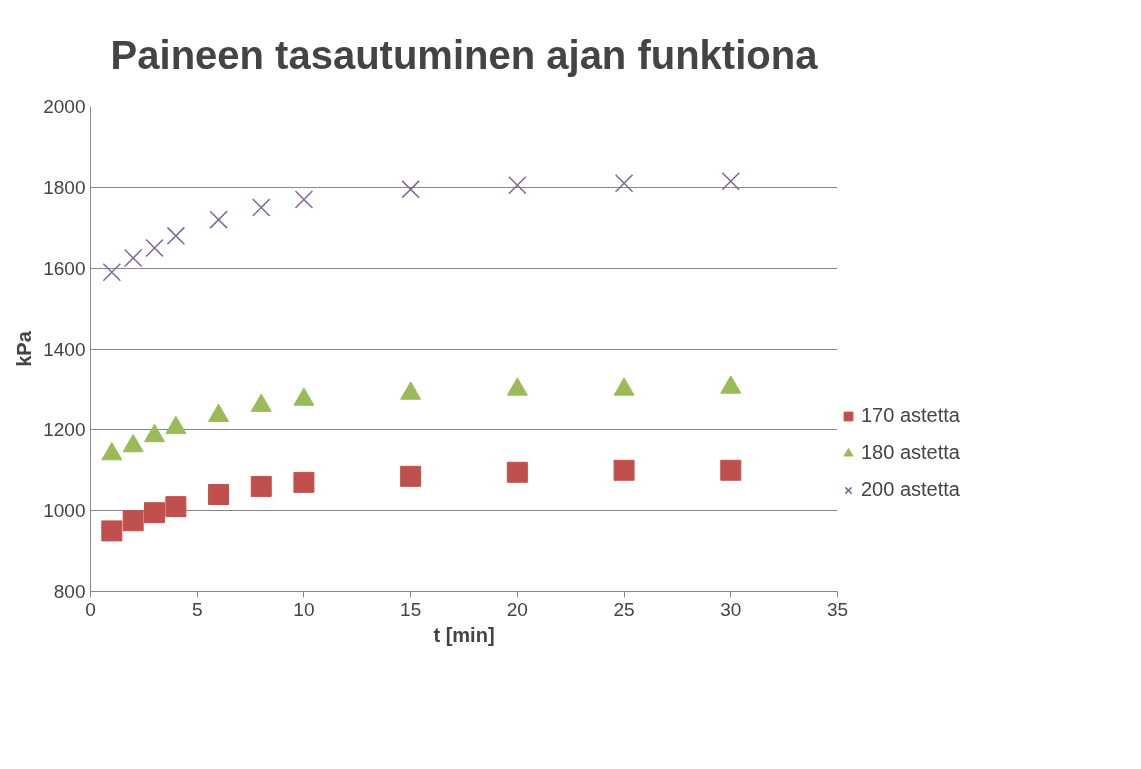 This screenshot has height=769, width=1141. What do you see at coordinates (624, 609) in the screenshot?
I see `x-tick-label: 25` at bounding box center [624, 609].